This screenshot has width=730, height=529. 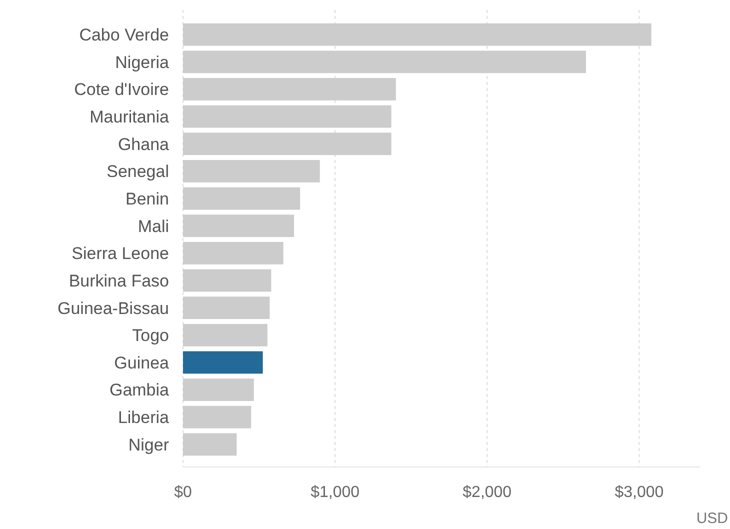 What do you see at coordinates (142, 62) in the screenshot?
I see `y-tick-label: Nigeria` at bounding box center [142, 62].